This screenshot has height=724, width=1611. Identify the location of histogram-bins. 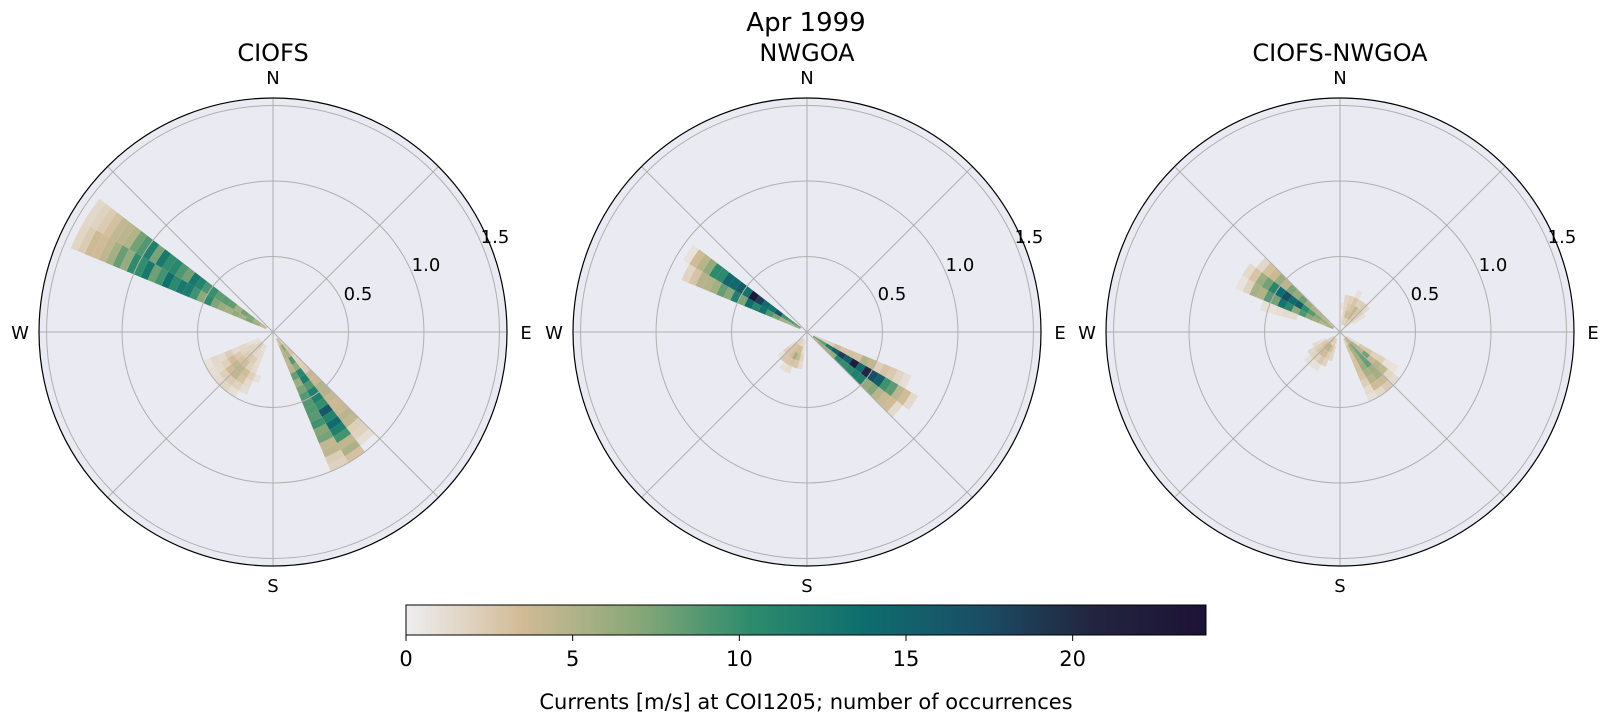
(1317, 329).